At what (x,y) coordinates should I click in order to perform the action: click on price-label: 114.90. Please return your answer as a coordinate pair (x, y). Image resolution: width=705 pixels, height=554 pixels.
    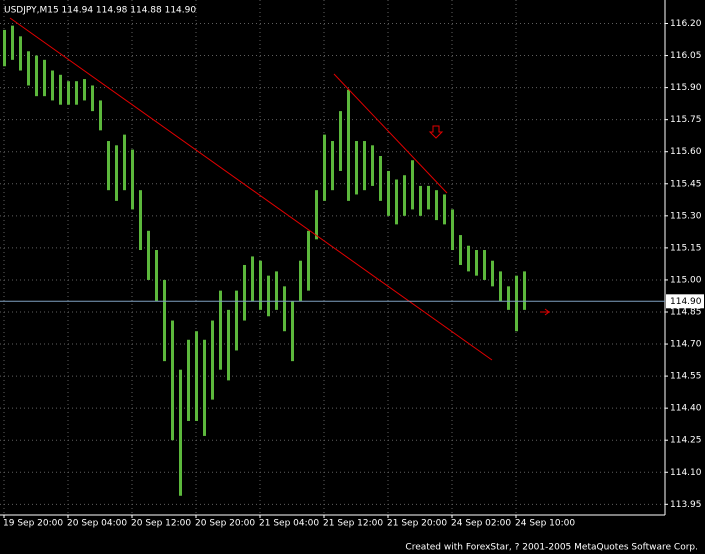
    Looking at the image, I should click on (686, 302).